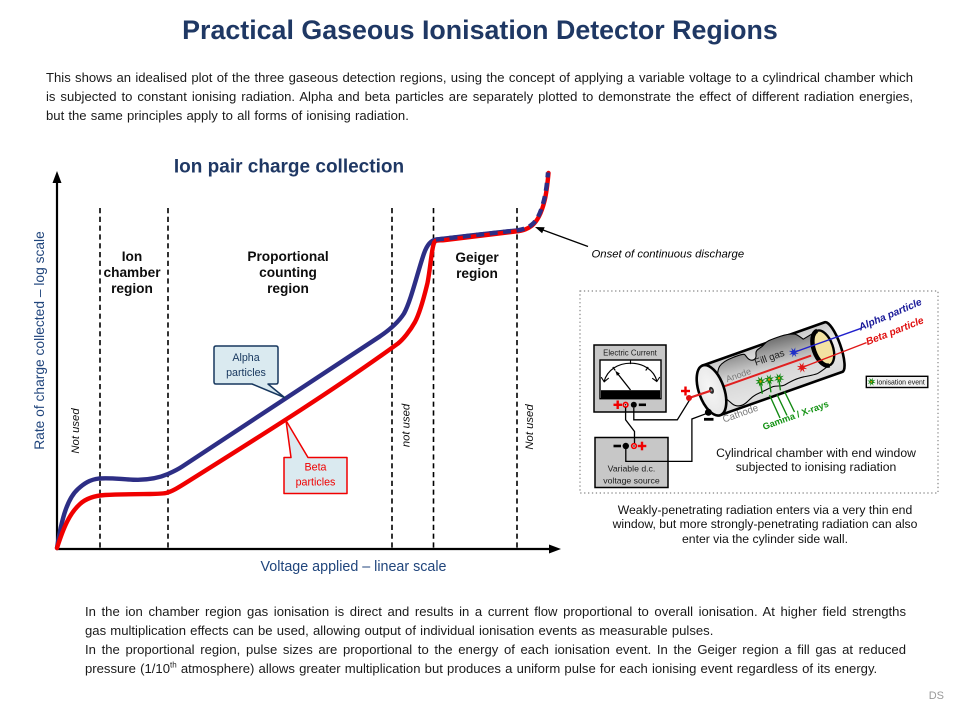 The width and height of the screenshot is (960, 720). What do you see at coordinates (288, 272) in the screenshot?
I see `svg-text: counting` at bounding box center [288, 272].